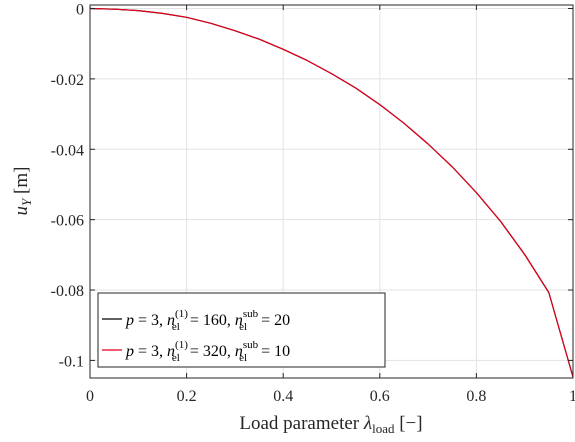 This screenshot has height=442, width=575. I want to click on x-axis-label-prefix: Load parameter, so click(301, 423).